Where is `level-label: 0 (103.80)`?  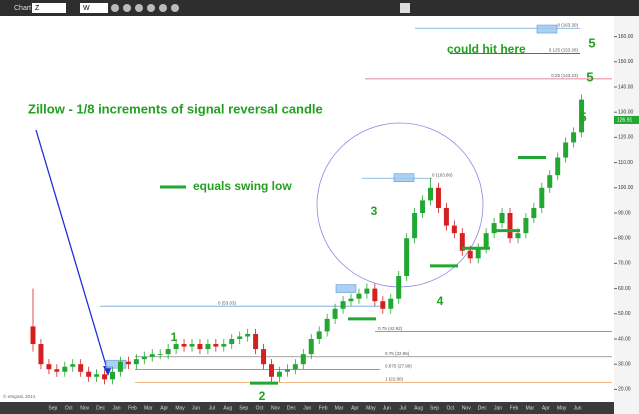 level-label: 0 (103.80) is located at coordinates (442, 174).